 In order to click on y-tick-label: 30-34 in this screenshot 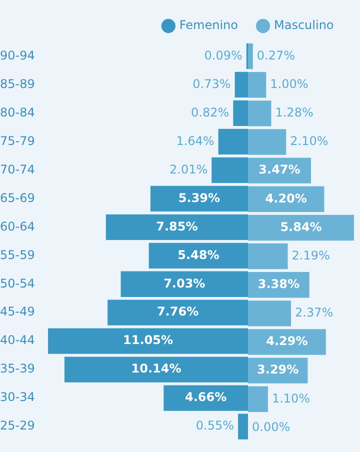, I will do `click(17, 397)`.